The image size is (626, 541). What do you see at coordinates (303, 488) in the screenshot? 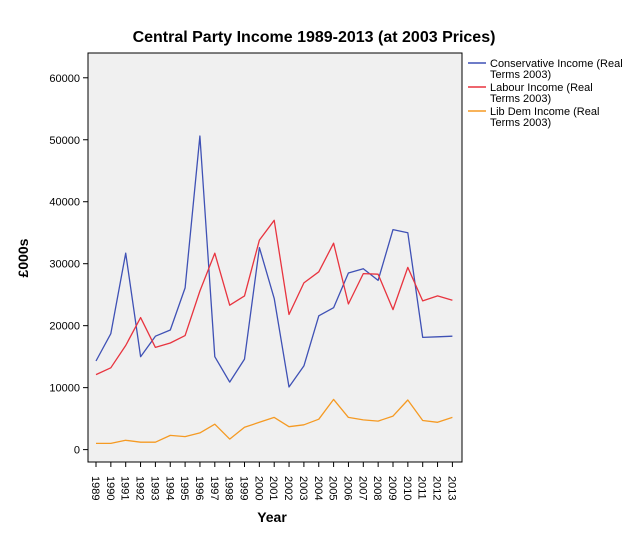
I see `x-tick-label: 2003` at bounding box center [303, 488].